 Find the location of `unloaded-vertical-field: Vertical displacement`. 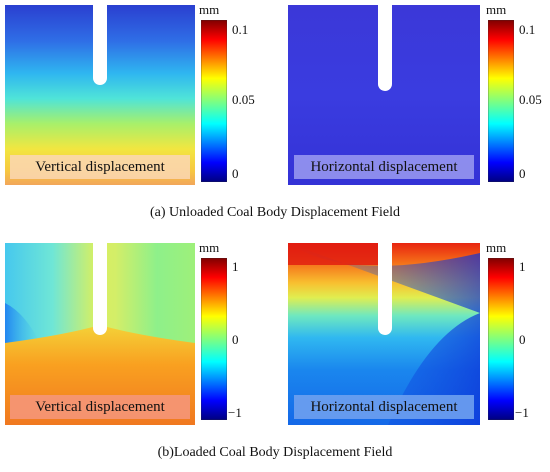

unloaded-vertical-field: Vertical displacement is located at coordinates (100, 95).